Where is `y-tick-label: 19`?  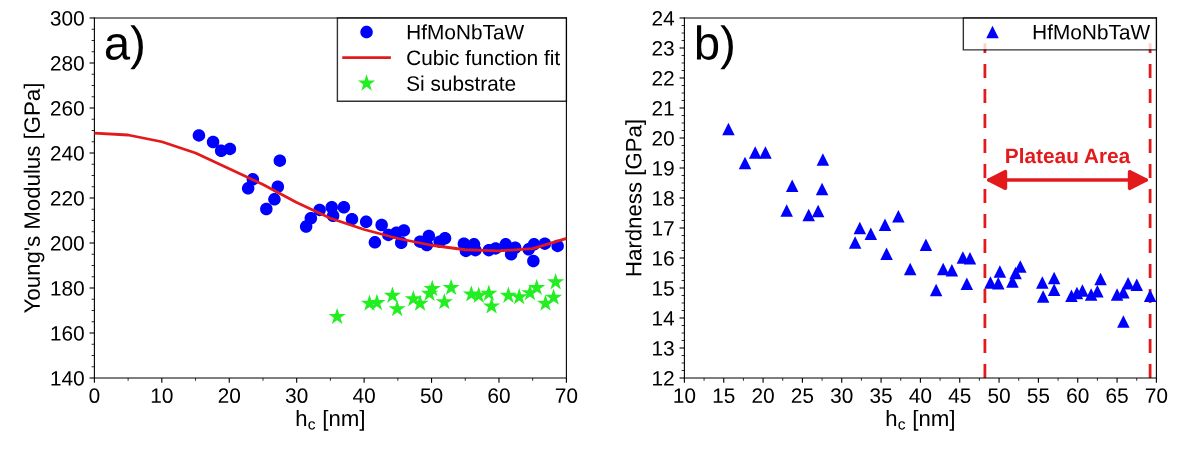 y-tick-label: 19 is located at coordinates (663, 168).